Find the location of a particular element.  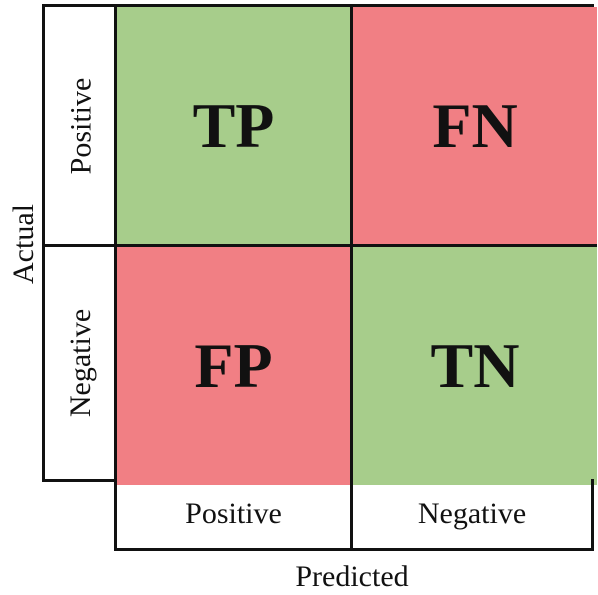

predicted-axis-title: Predicted is located at coordinates (352, 576).